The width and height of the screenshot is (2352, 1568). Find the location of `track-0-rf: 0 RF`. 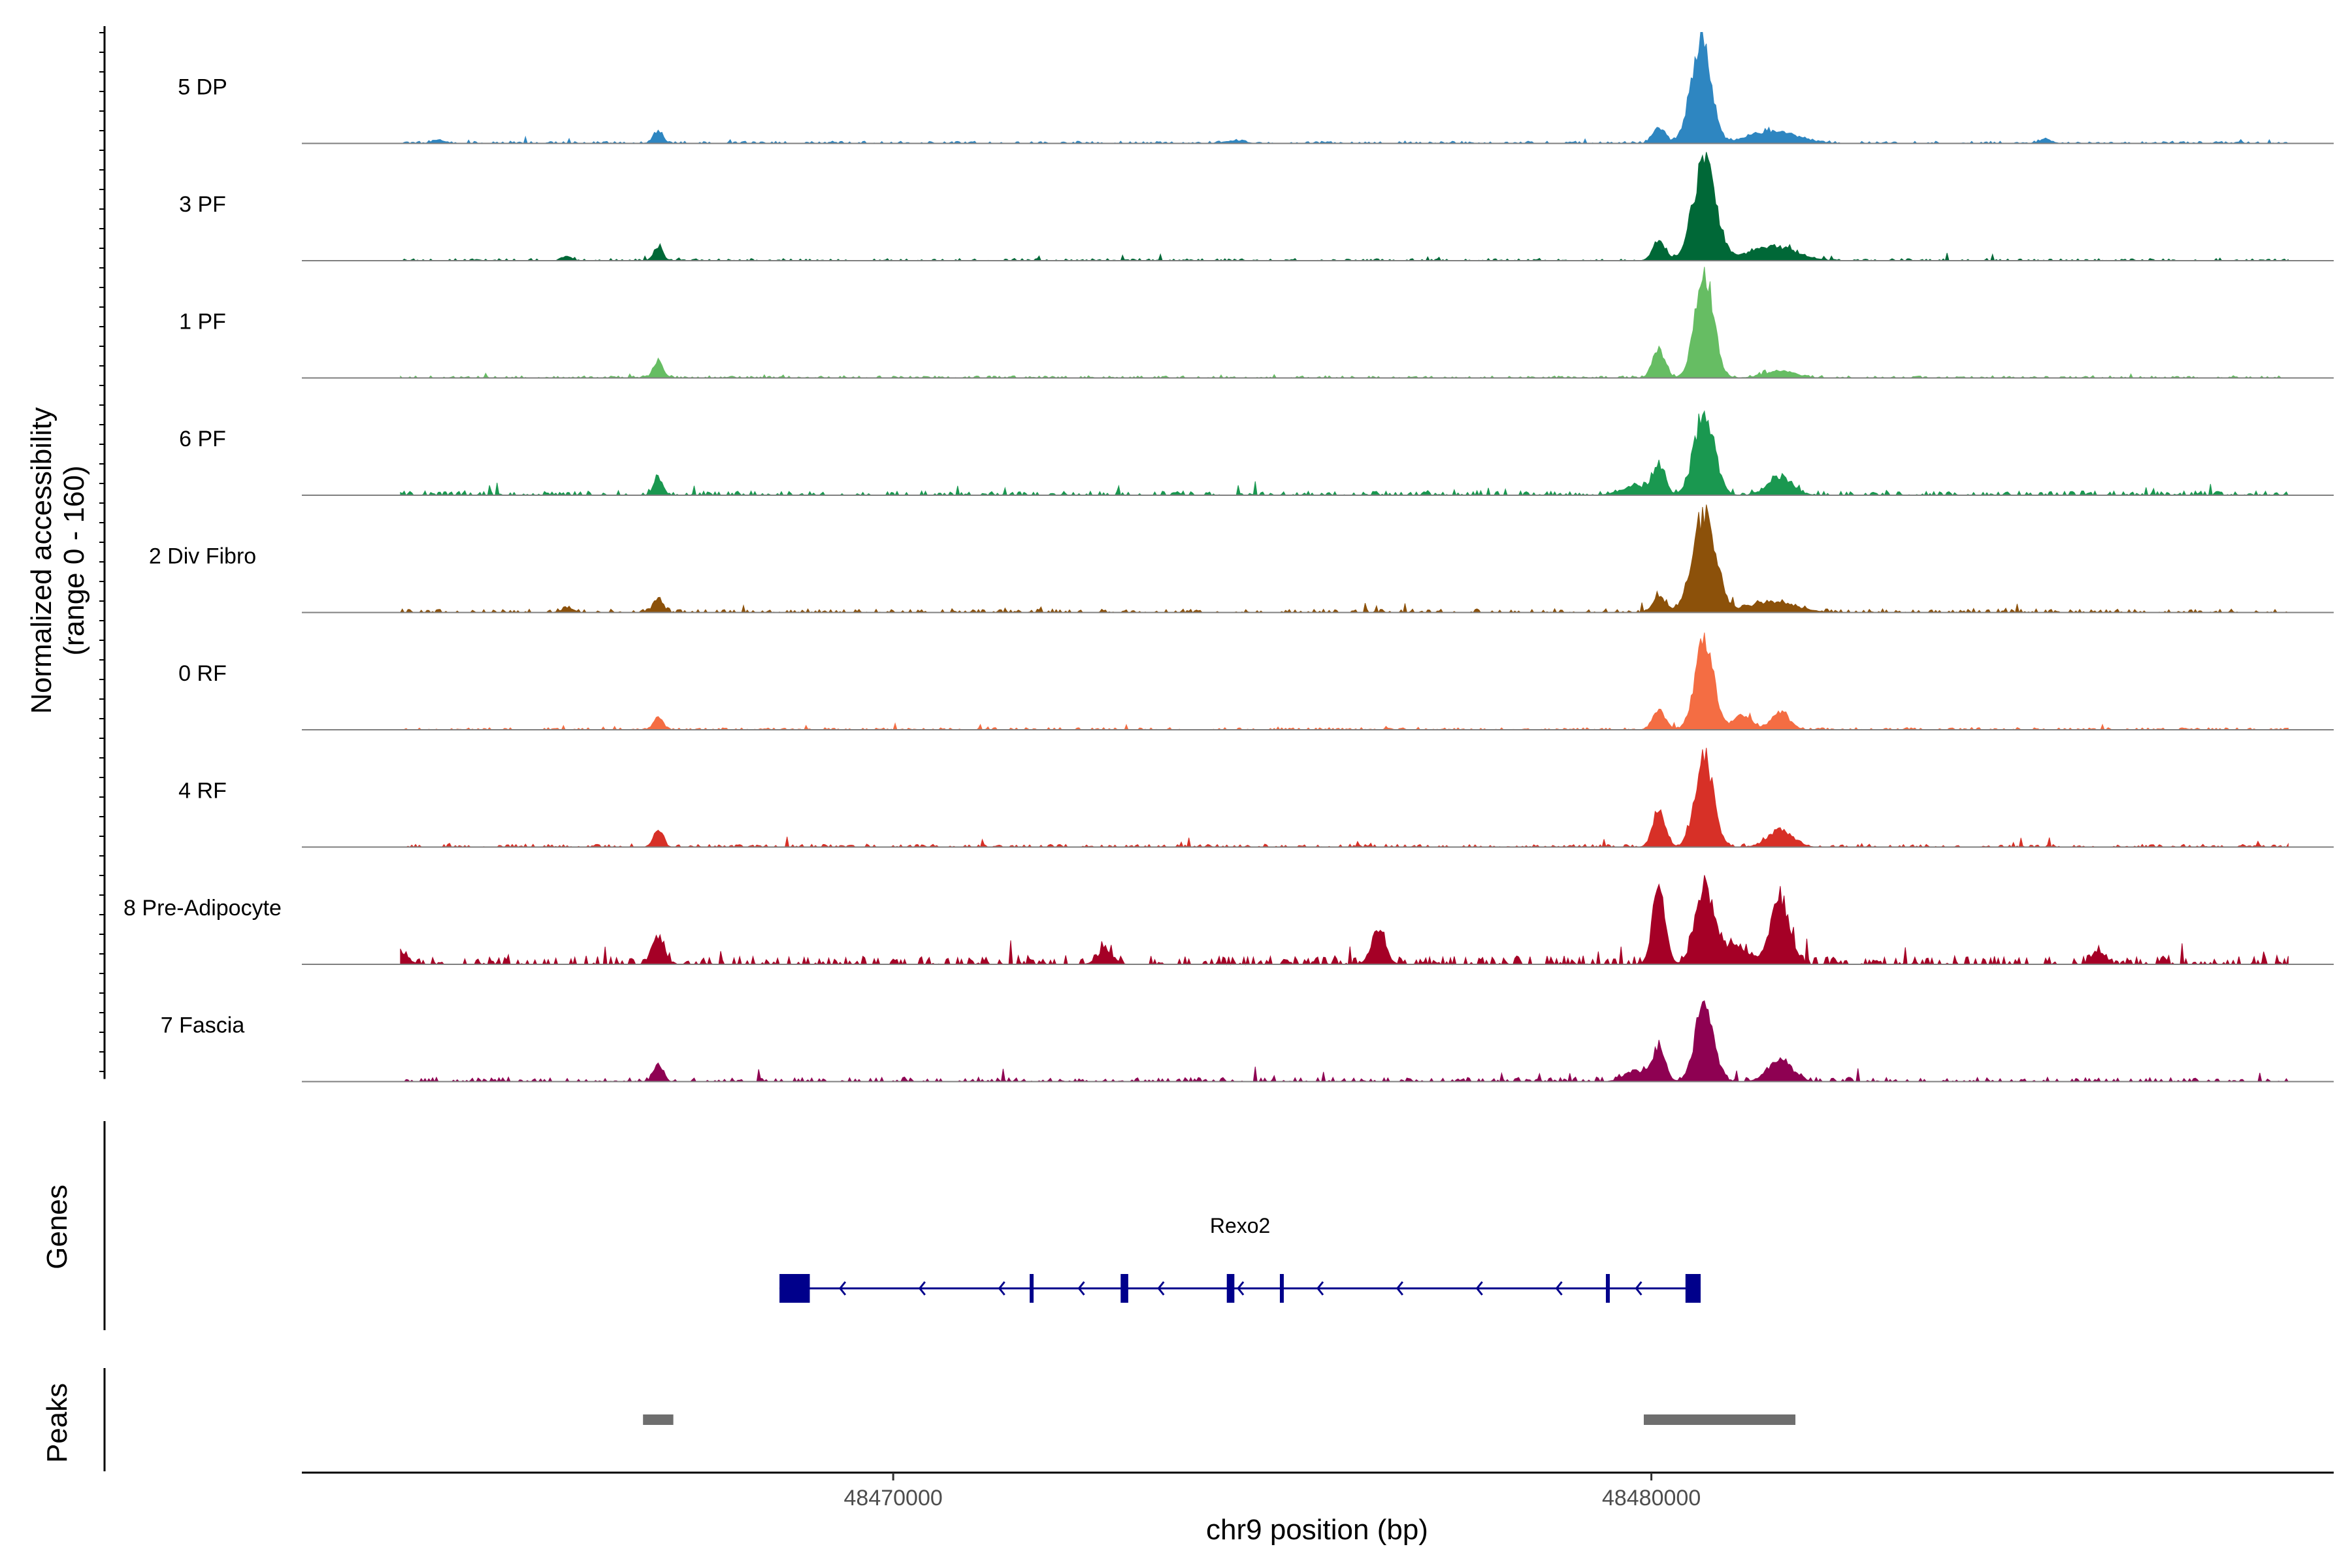

track-0-rf: 0 RF is located at coordinates (1256, 681).